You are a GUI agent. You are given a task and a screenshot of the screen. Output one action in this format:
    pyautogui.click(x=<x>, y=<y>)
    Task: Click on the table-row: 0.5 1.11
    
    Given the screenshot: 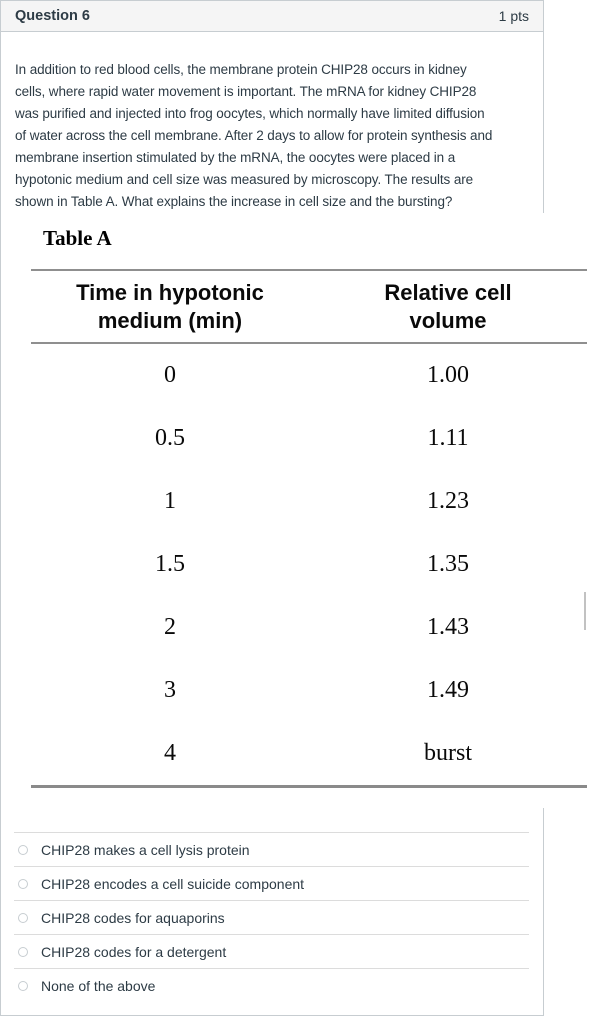 What is the action you would take?
    pyautogui.click(x=309, y=438)
    